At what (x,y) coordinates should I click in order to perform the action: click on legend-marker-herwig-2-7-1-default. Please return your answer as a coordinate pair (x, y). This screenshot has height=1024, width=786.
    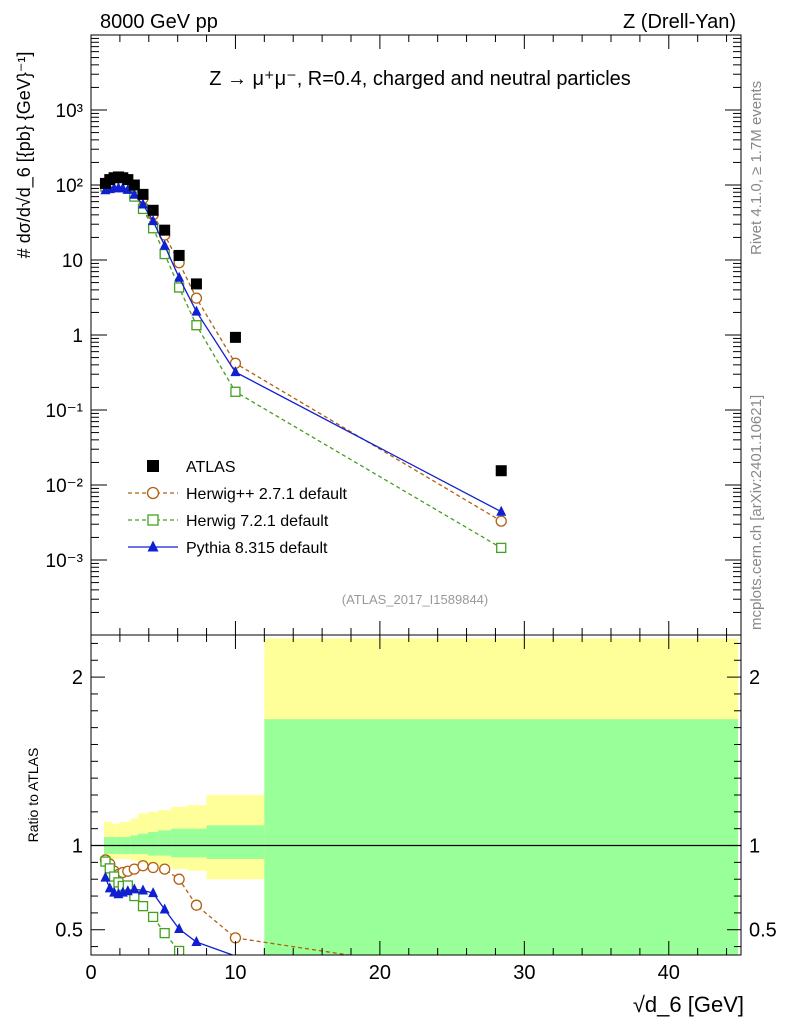
    Looking at the image, I should click on (153, 493).